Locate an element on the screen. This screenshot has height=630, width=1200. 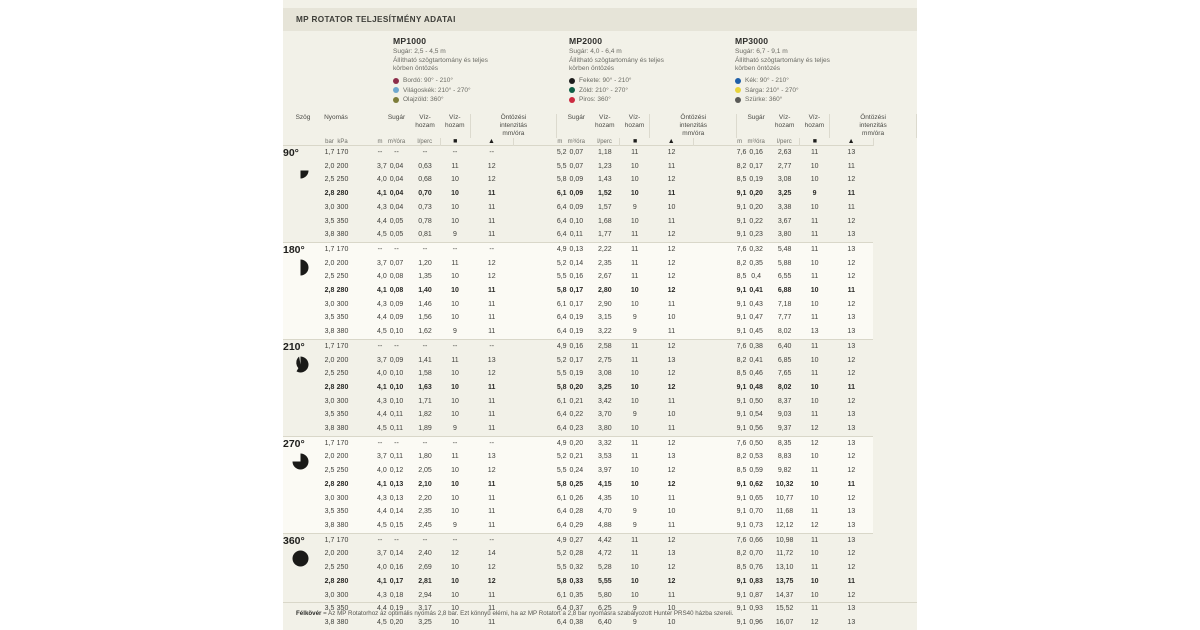
cell-flow-lp-mp2000: 2,75 is located at coordinates (604, 360).